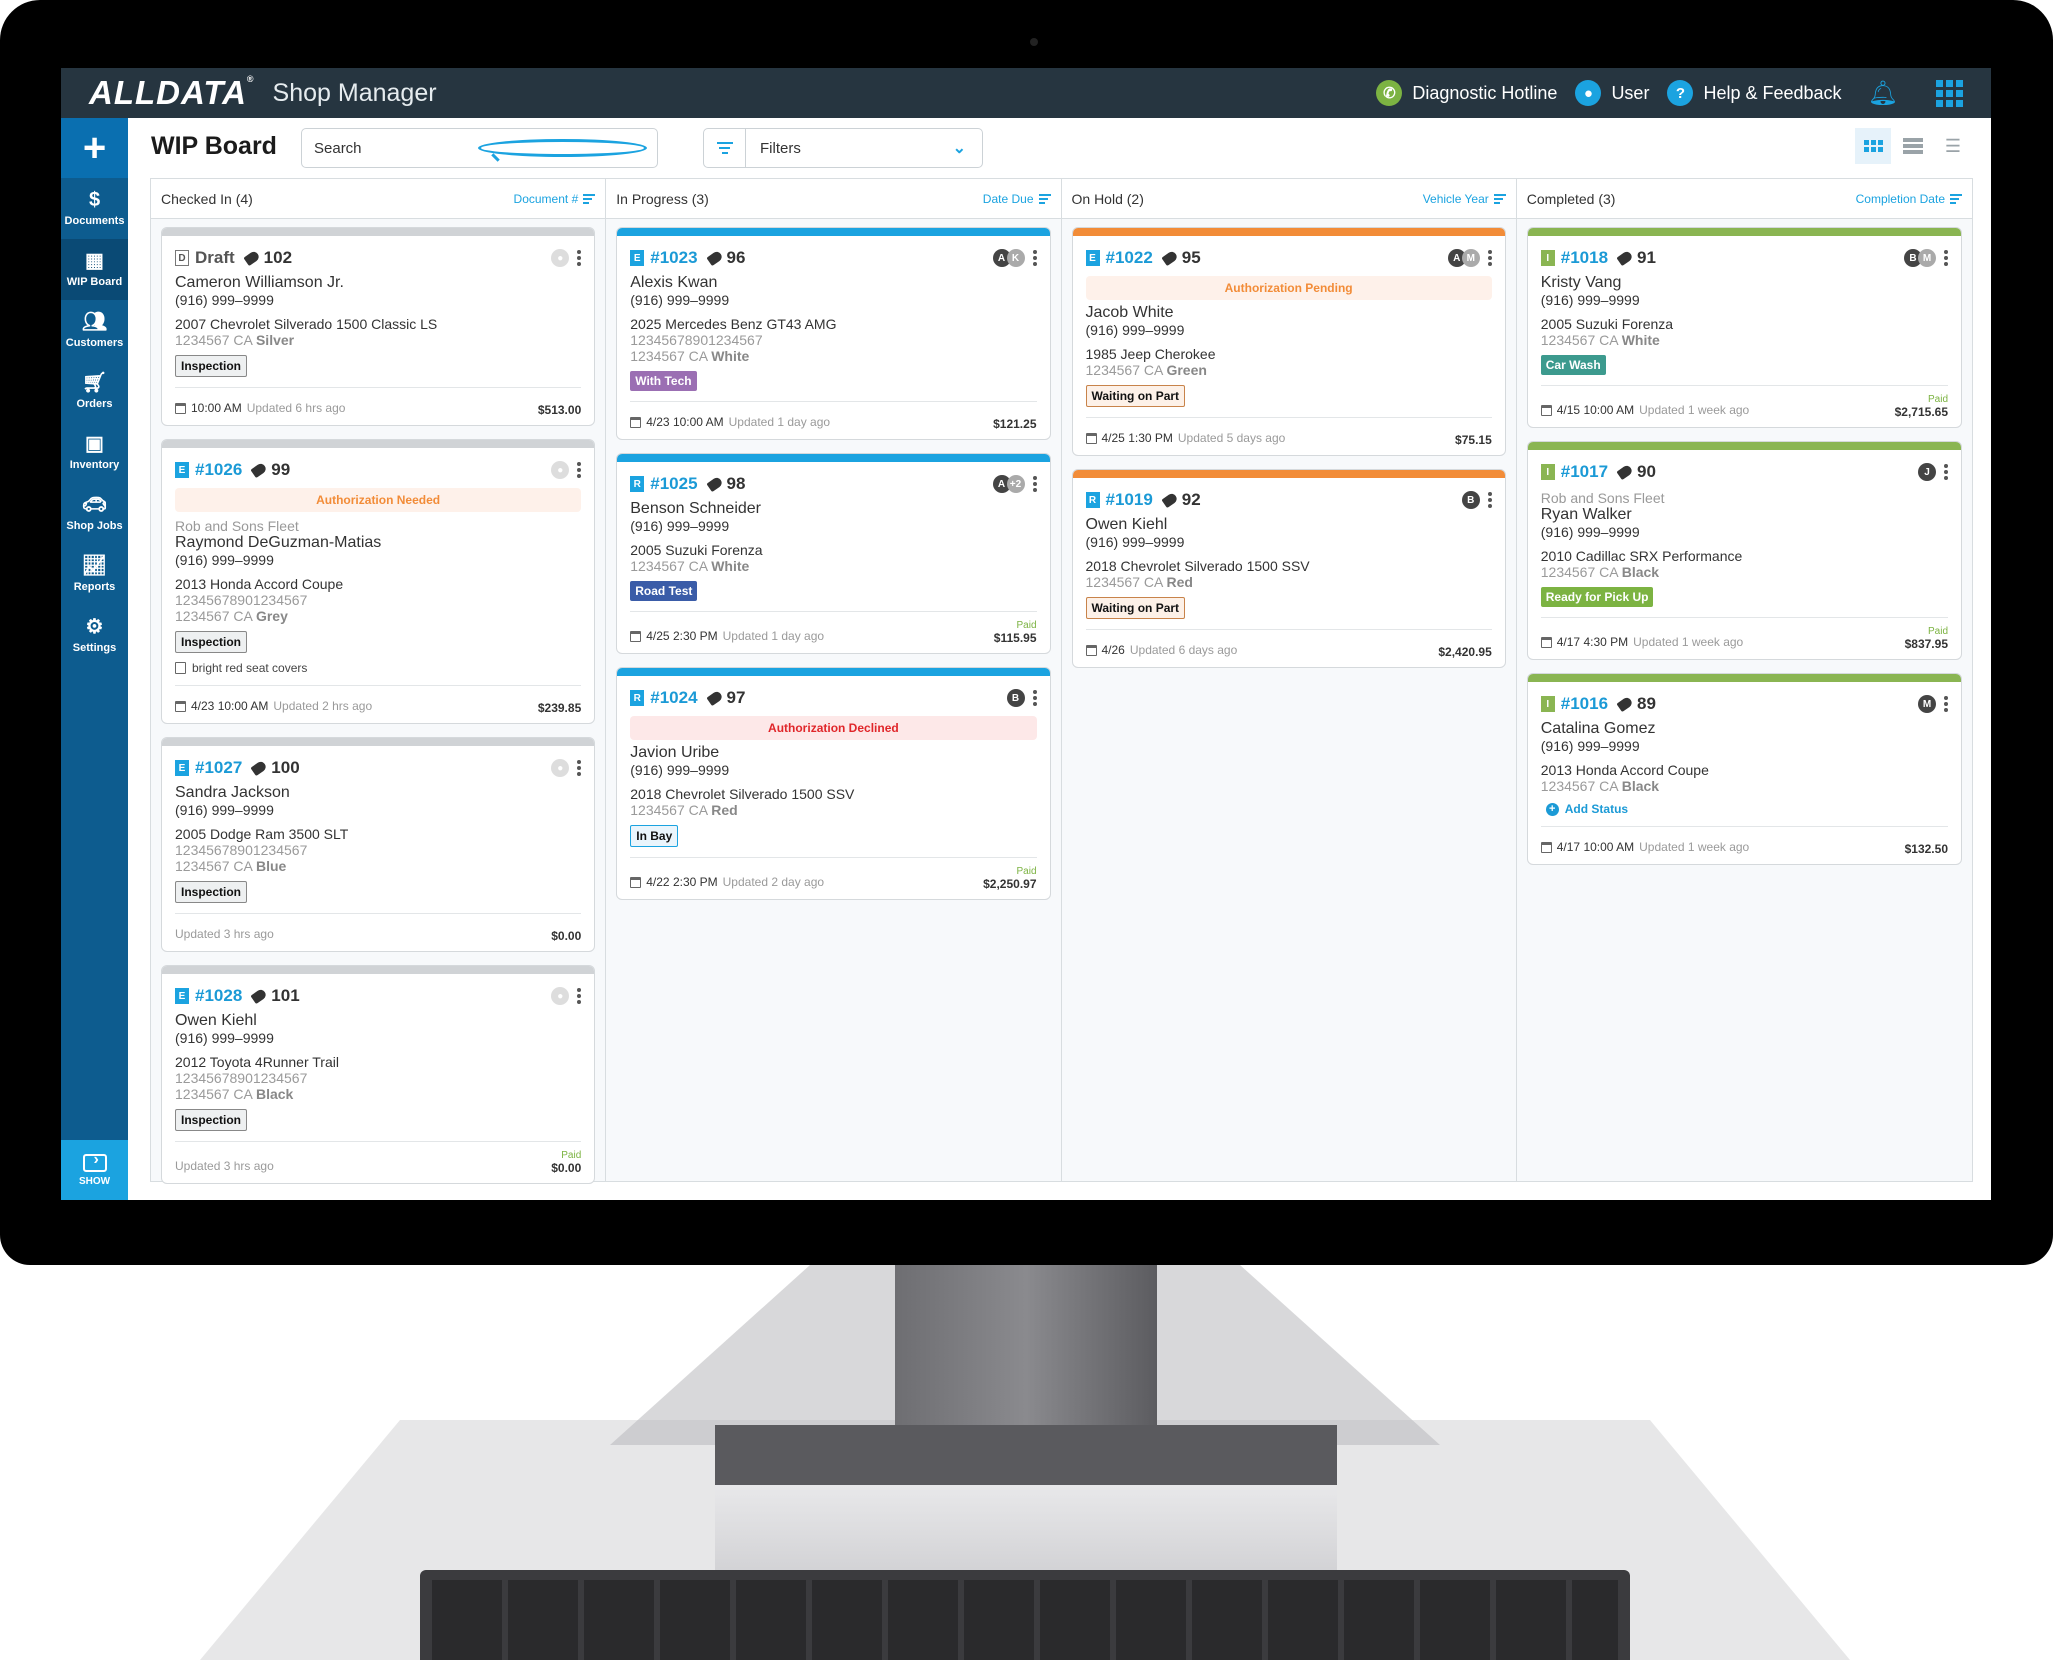 This screenshot has height=1660, width=2053. Describe the element at coordinates (555, 199) in the screenshot. I see `column-sort-button: Document #` at that location.